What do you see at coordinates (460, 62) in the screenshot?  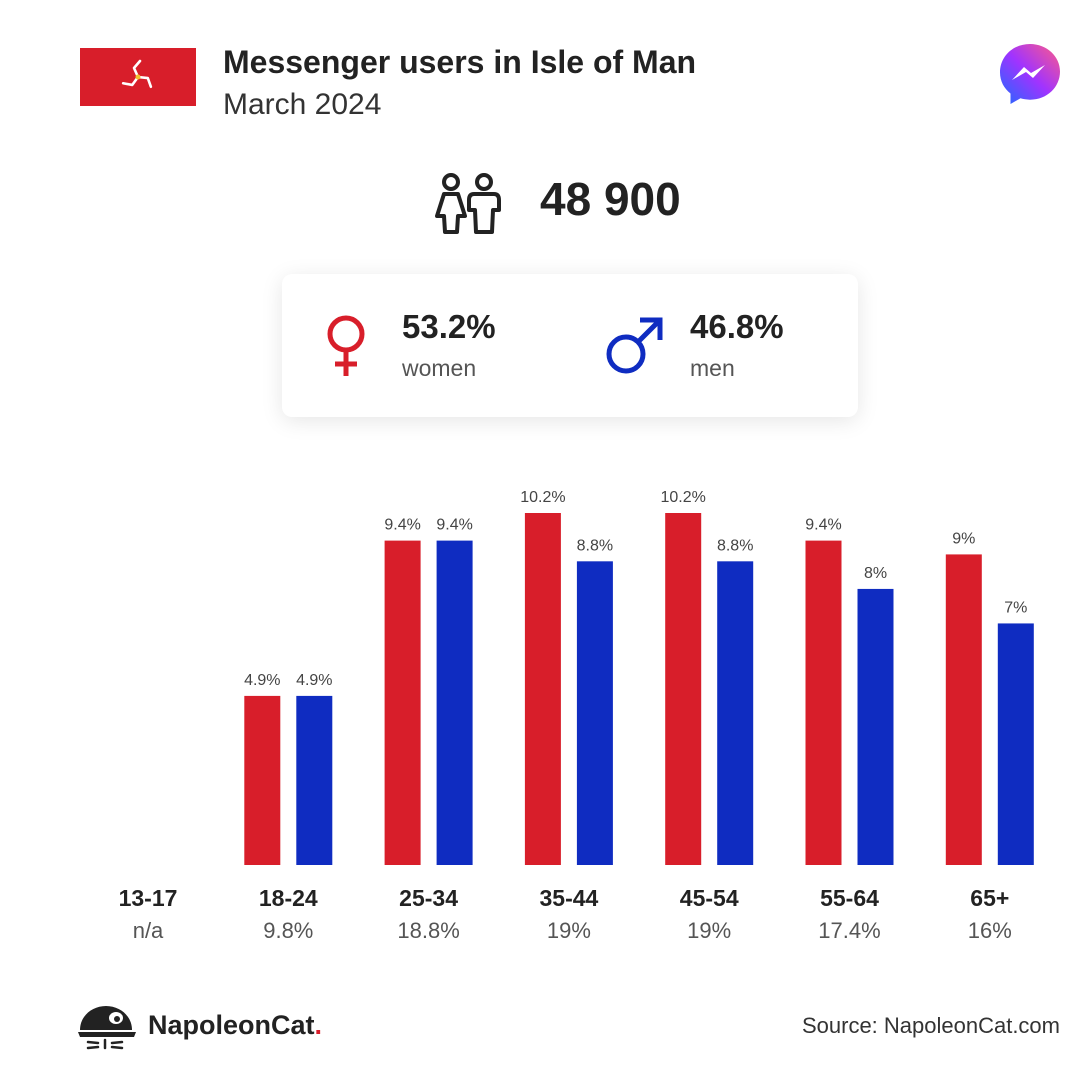 I see `page-title: Messenger users in Isle of Man` at bounding box center [460, 62].